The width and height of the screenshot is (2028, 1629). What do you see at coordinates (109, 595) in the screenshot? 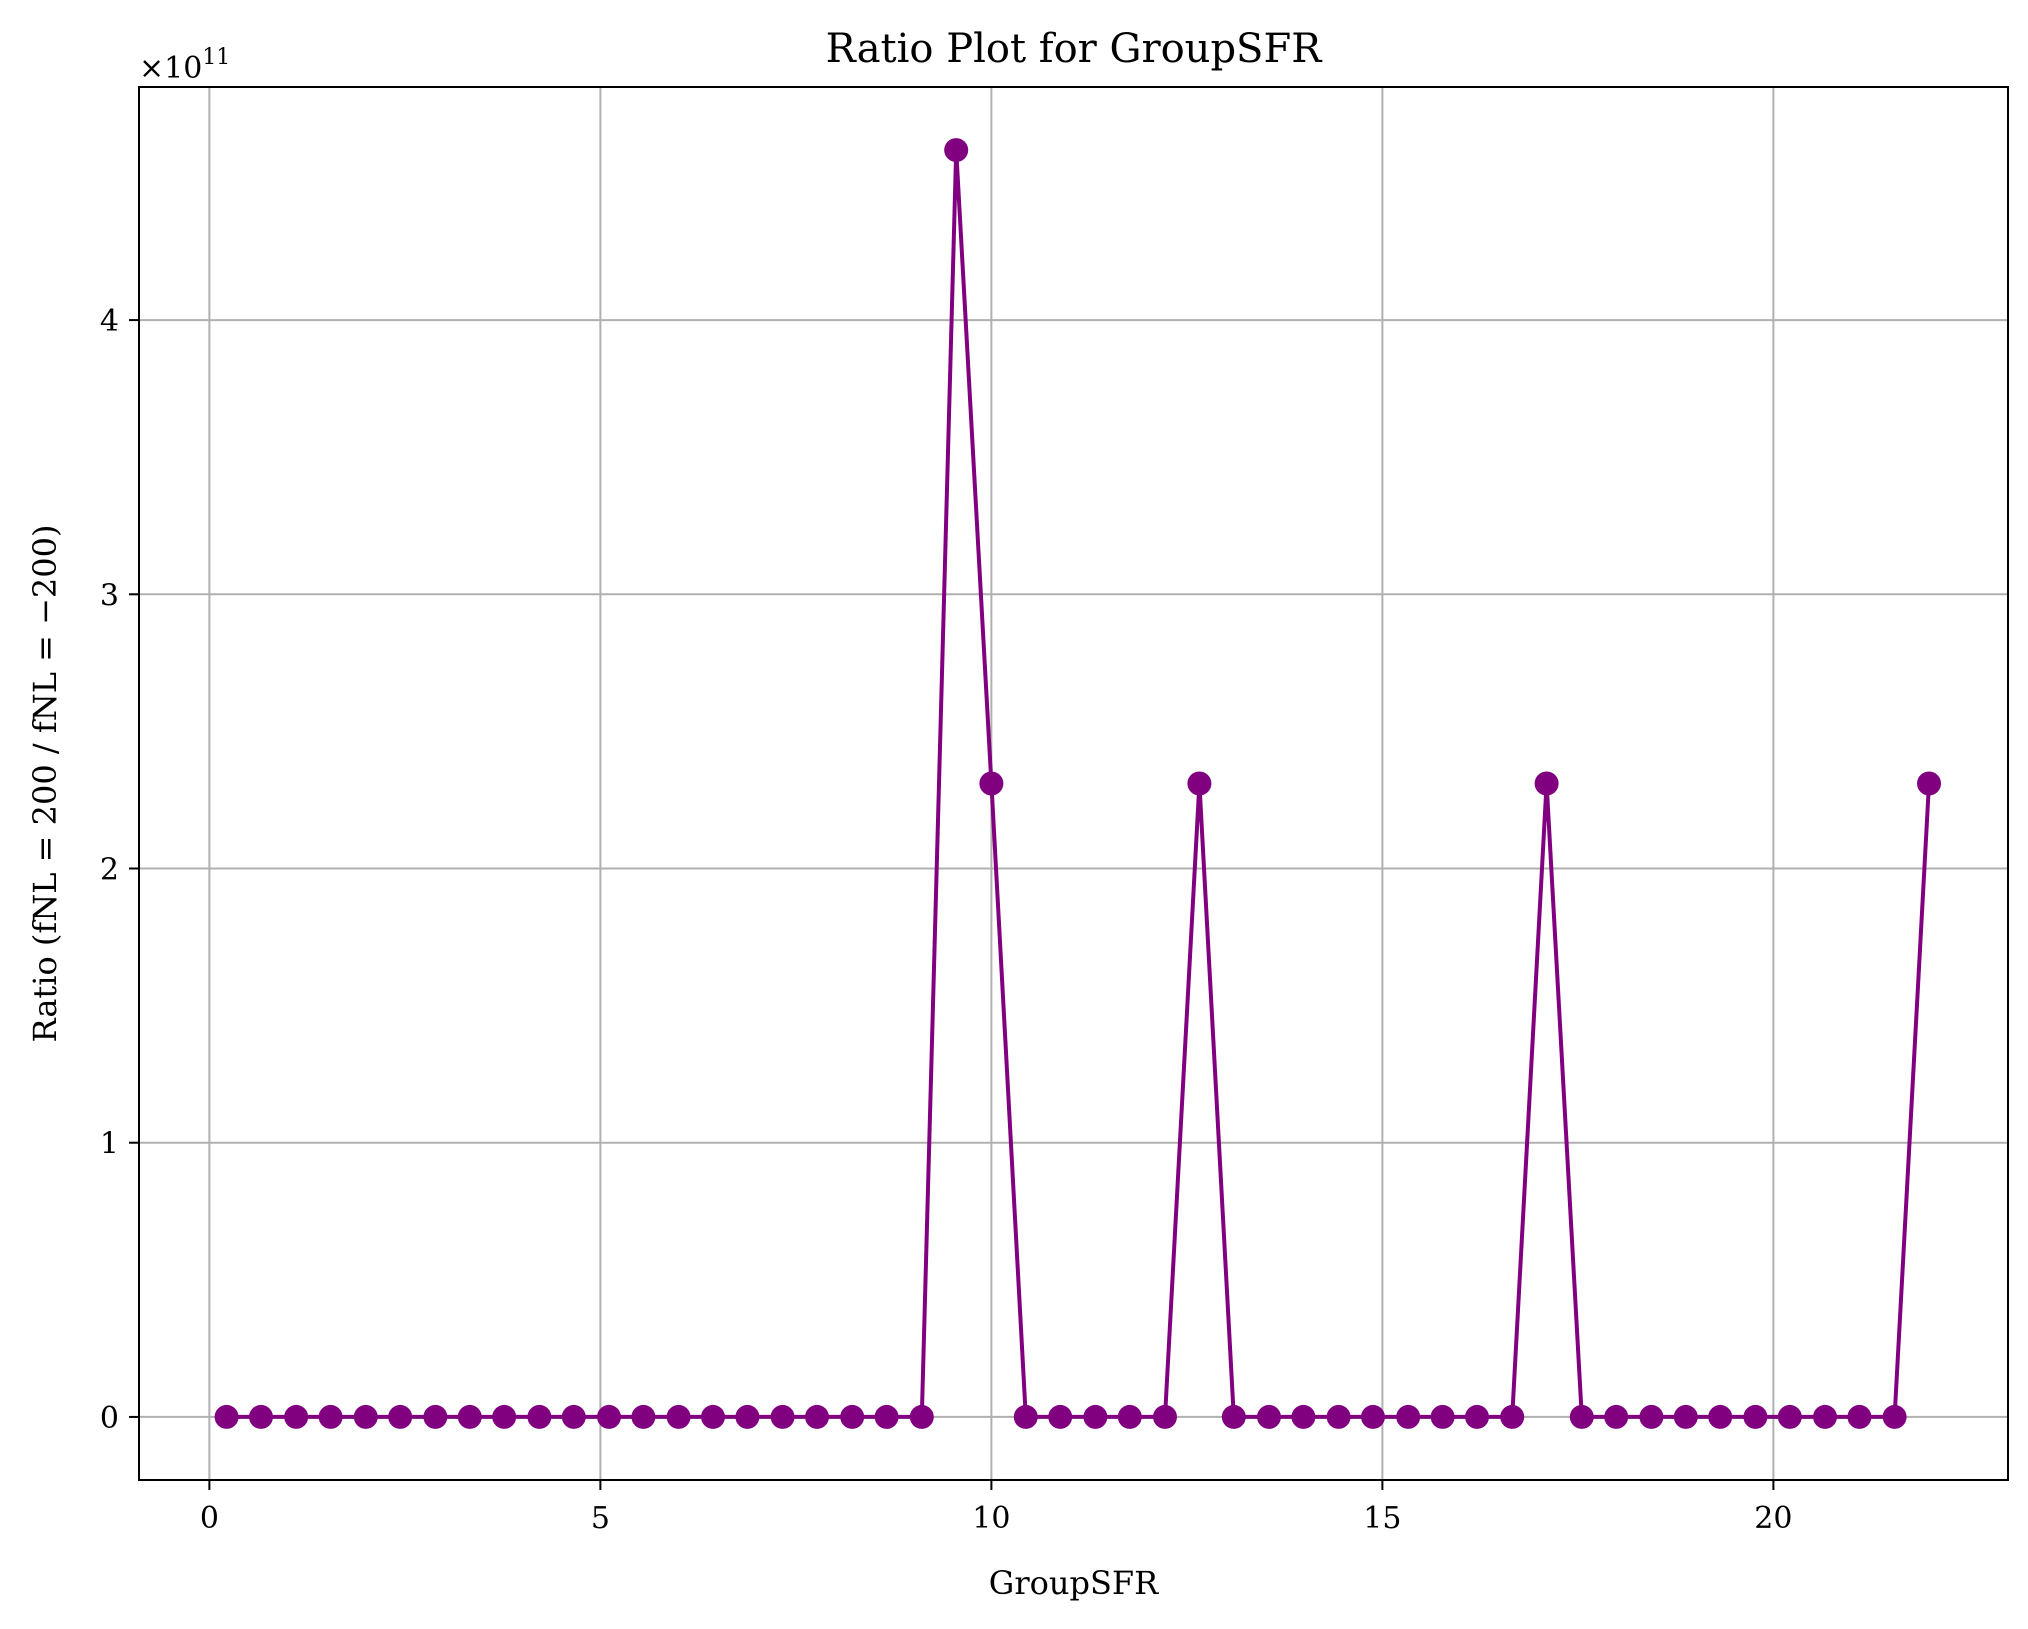
I see `y-tick-label: 3` at bounding box center [109, 595].